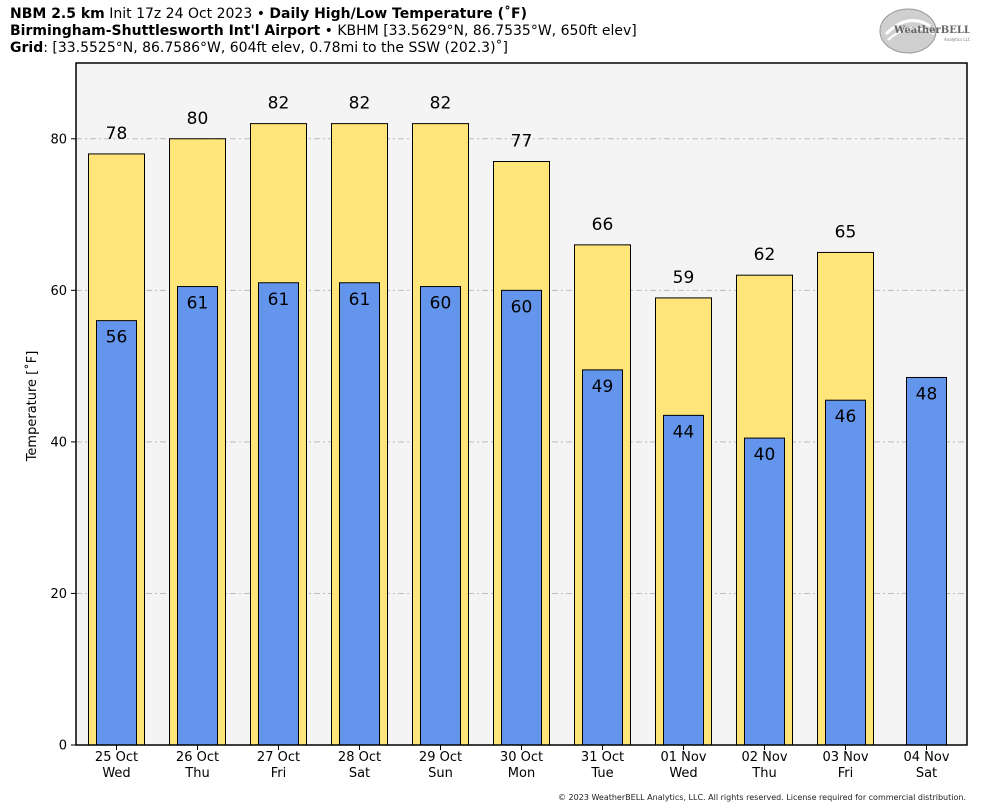  What do you see at coordinates (197, 757) in the screenshot?
I see `x-tick-label-date: 26 Oct` at bounding box center [197, 757].